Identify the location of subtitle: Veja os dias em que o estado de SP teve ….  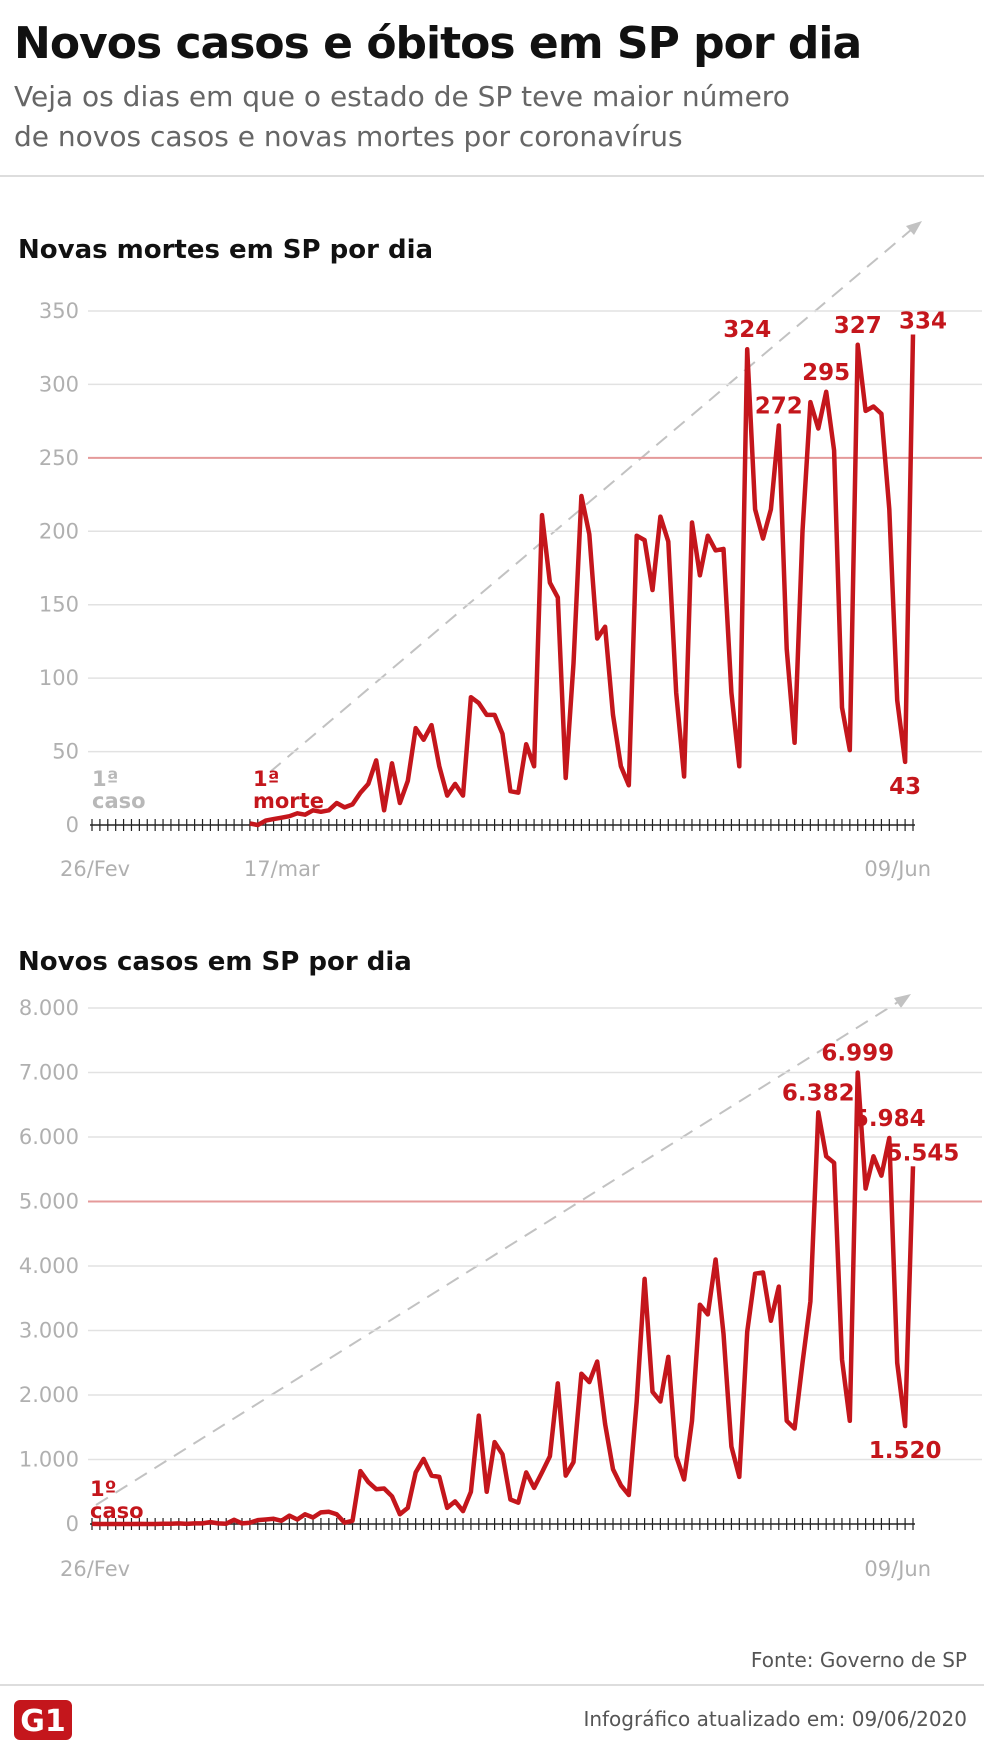
(402, 96).